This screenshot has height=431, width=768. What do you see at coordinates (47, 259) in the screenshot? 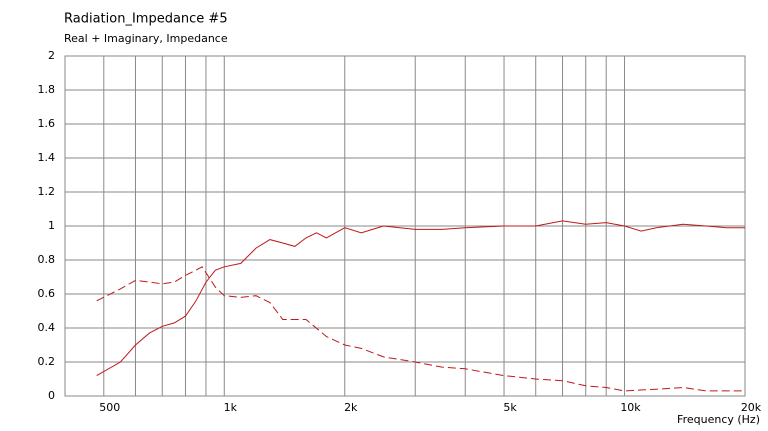
I see `y-tick-label: 0.8` at bounding box center [47, 259].